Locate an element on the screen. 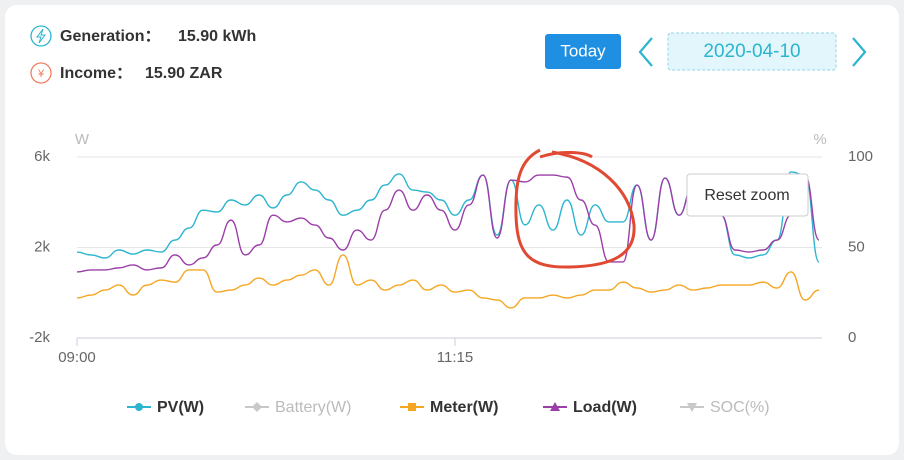 The width and height of the screenshot is (904, 460). date-text: 2020-04-10 is located at coordinates (751, 51).